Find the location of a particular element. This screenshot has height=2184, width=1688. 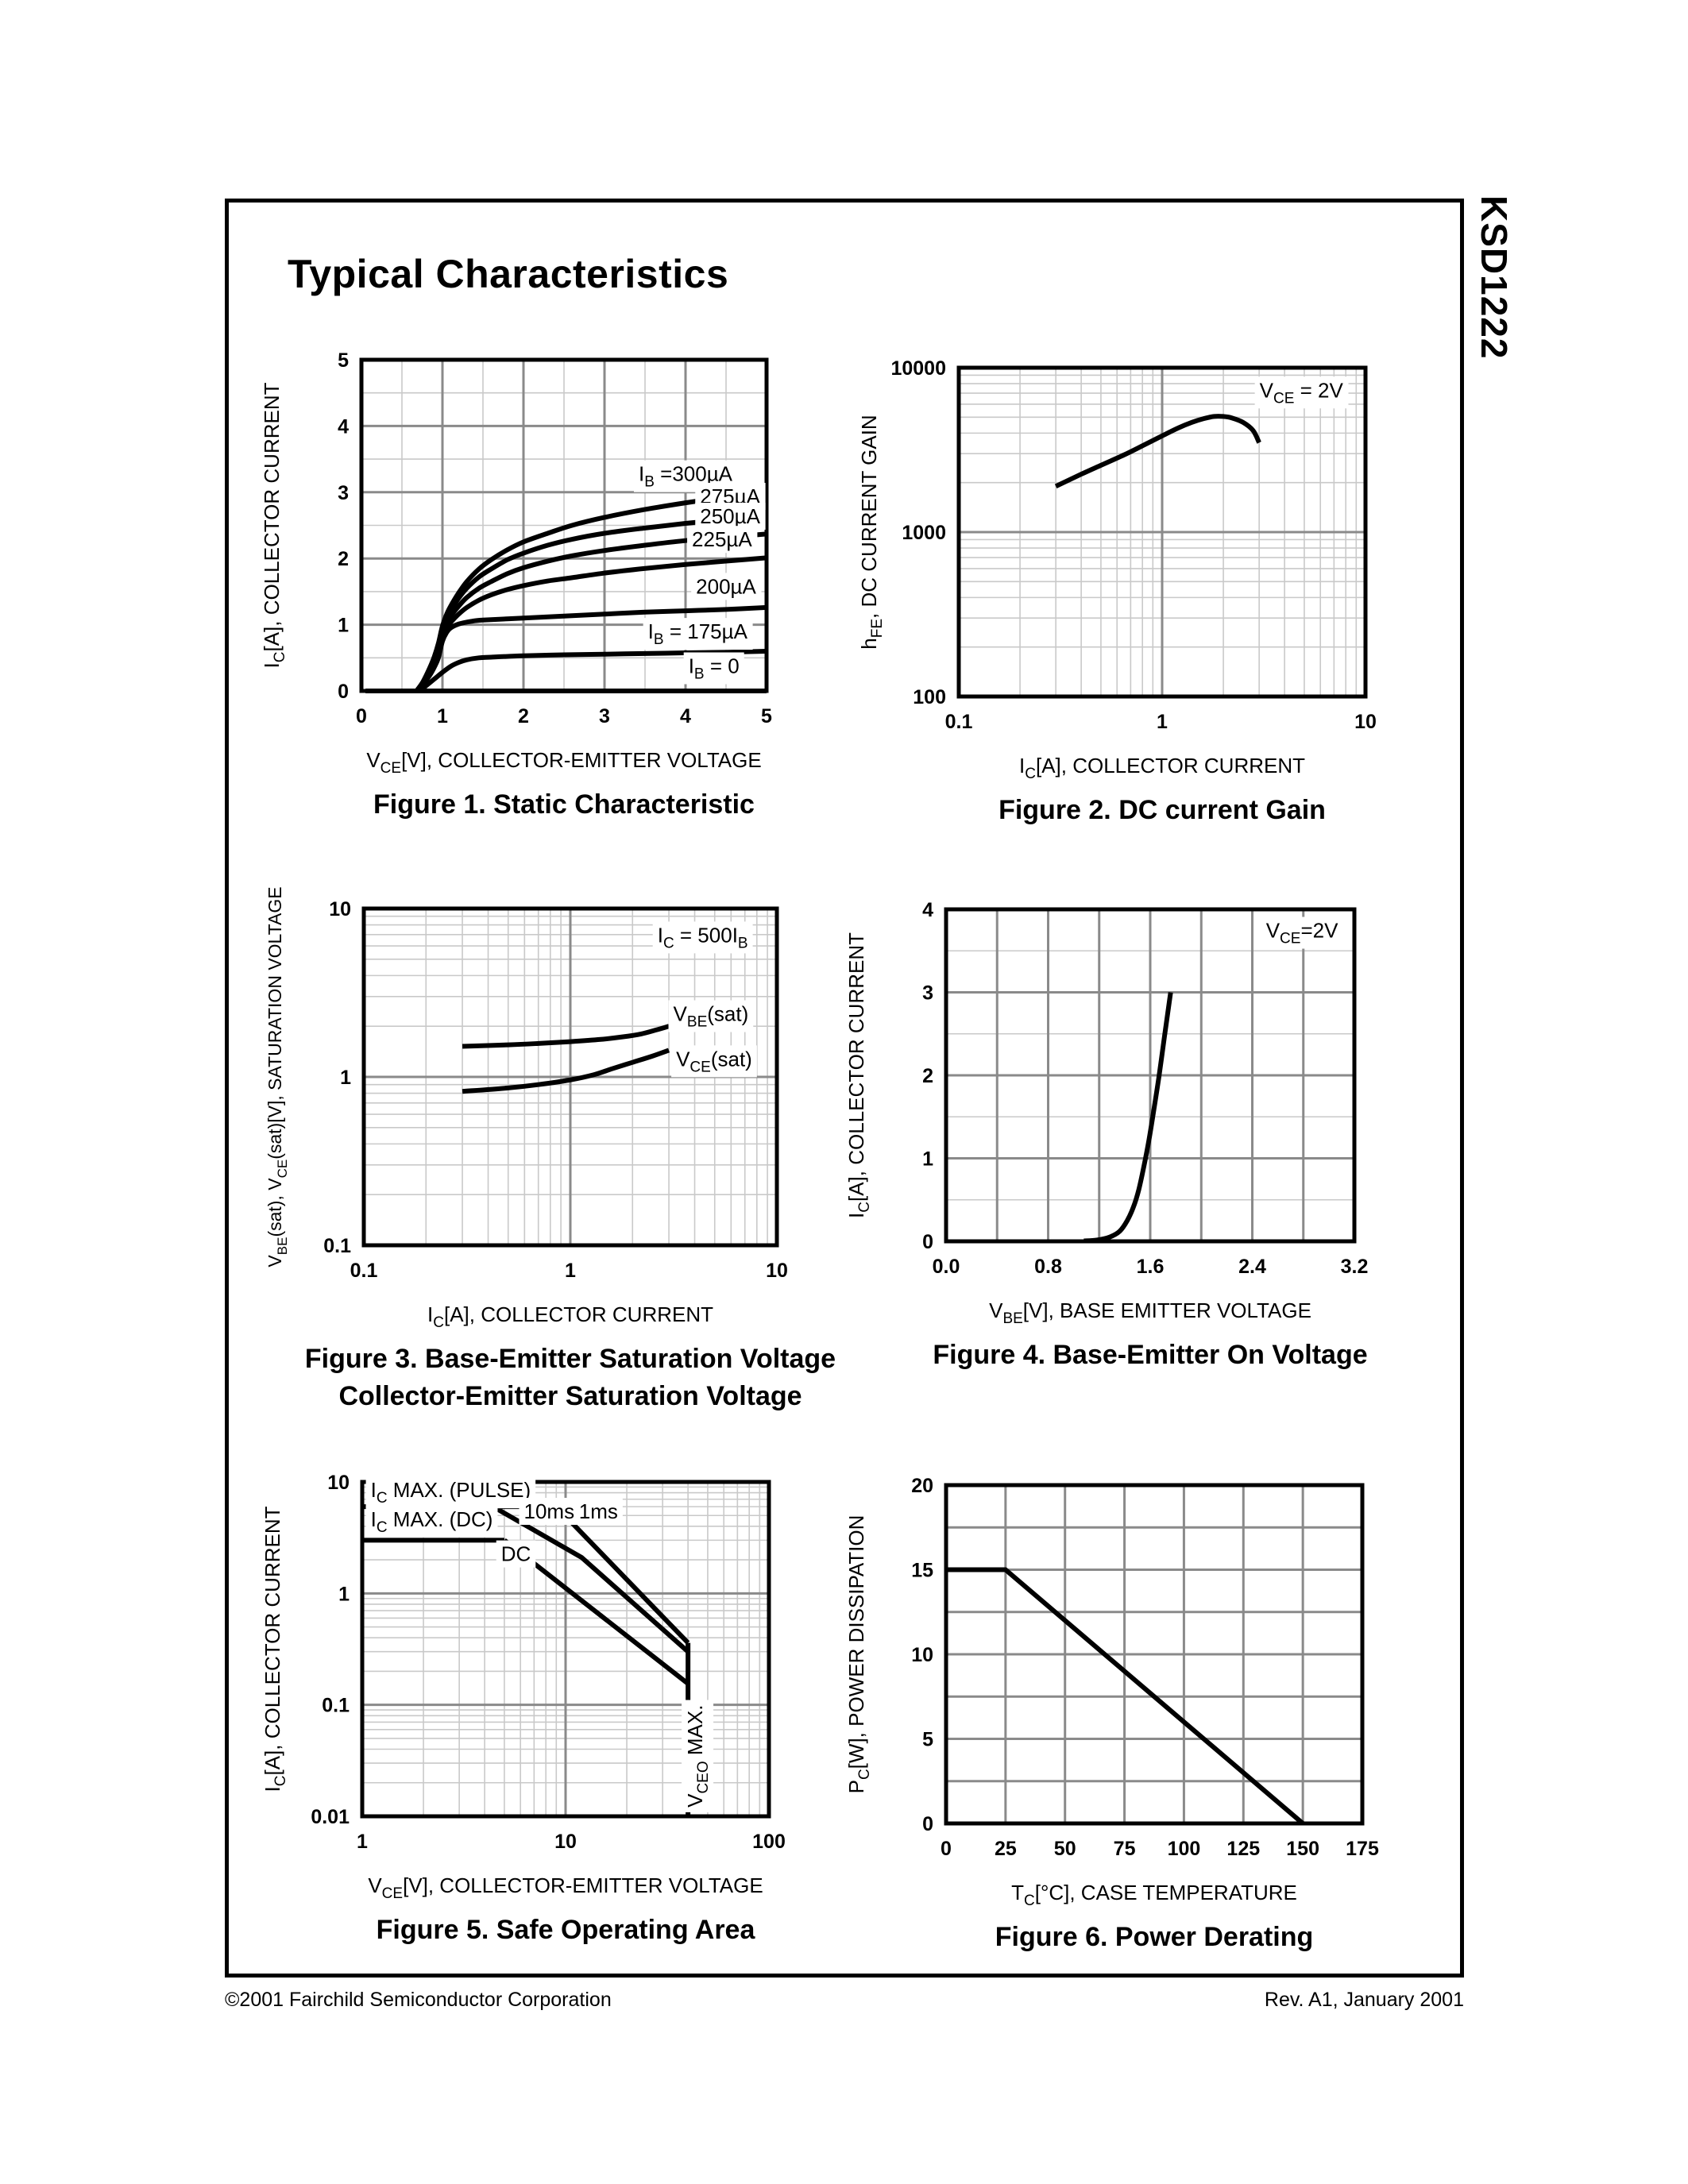

svg-text: IC MAX. (DC) is located at coordinates (432, 1521).